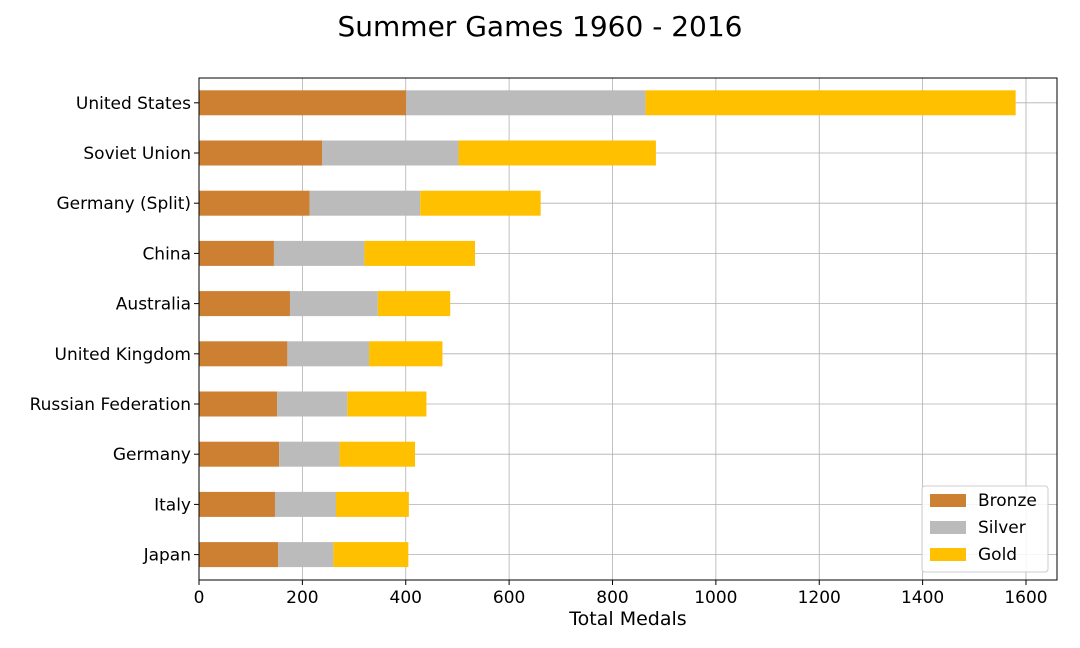 This screenshot has width=1080, height=648. Describe the element at coordinates (153, 305) in the screenshot. I see `y-tick-label: Australia` at that location.